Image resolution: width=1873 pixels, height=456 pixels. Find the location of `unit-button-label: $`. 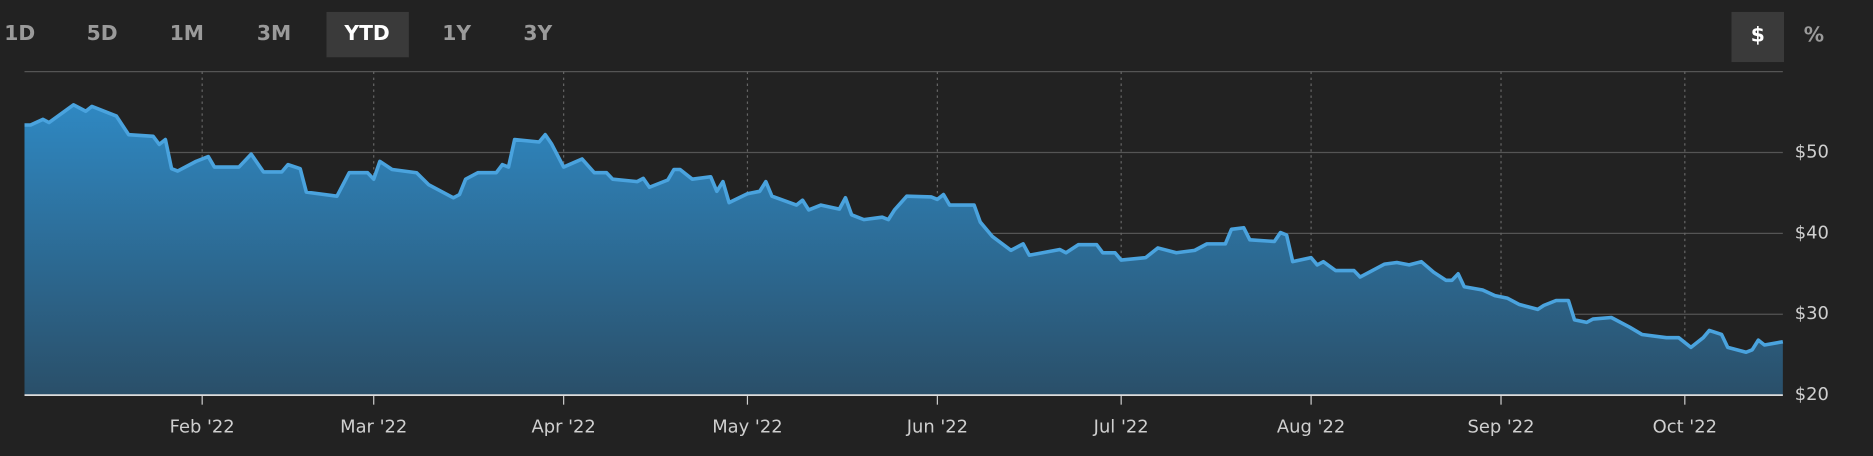

unit-button-label: $ is located at coordinates (1758, 34).